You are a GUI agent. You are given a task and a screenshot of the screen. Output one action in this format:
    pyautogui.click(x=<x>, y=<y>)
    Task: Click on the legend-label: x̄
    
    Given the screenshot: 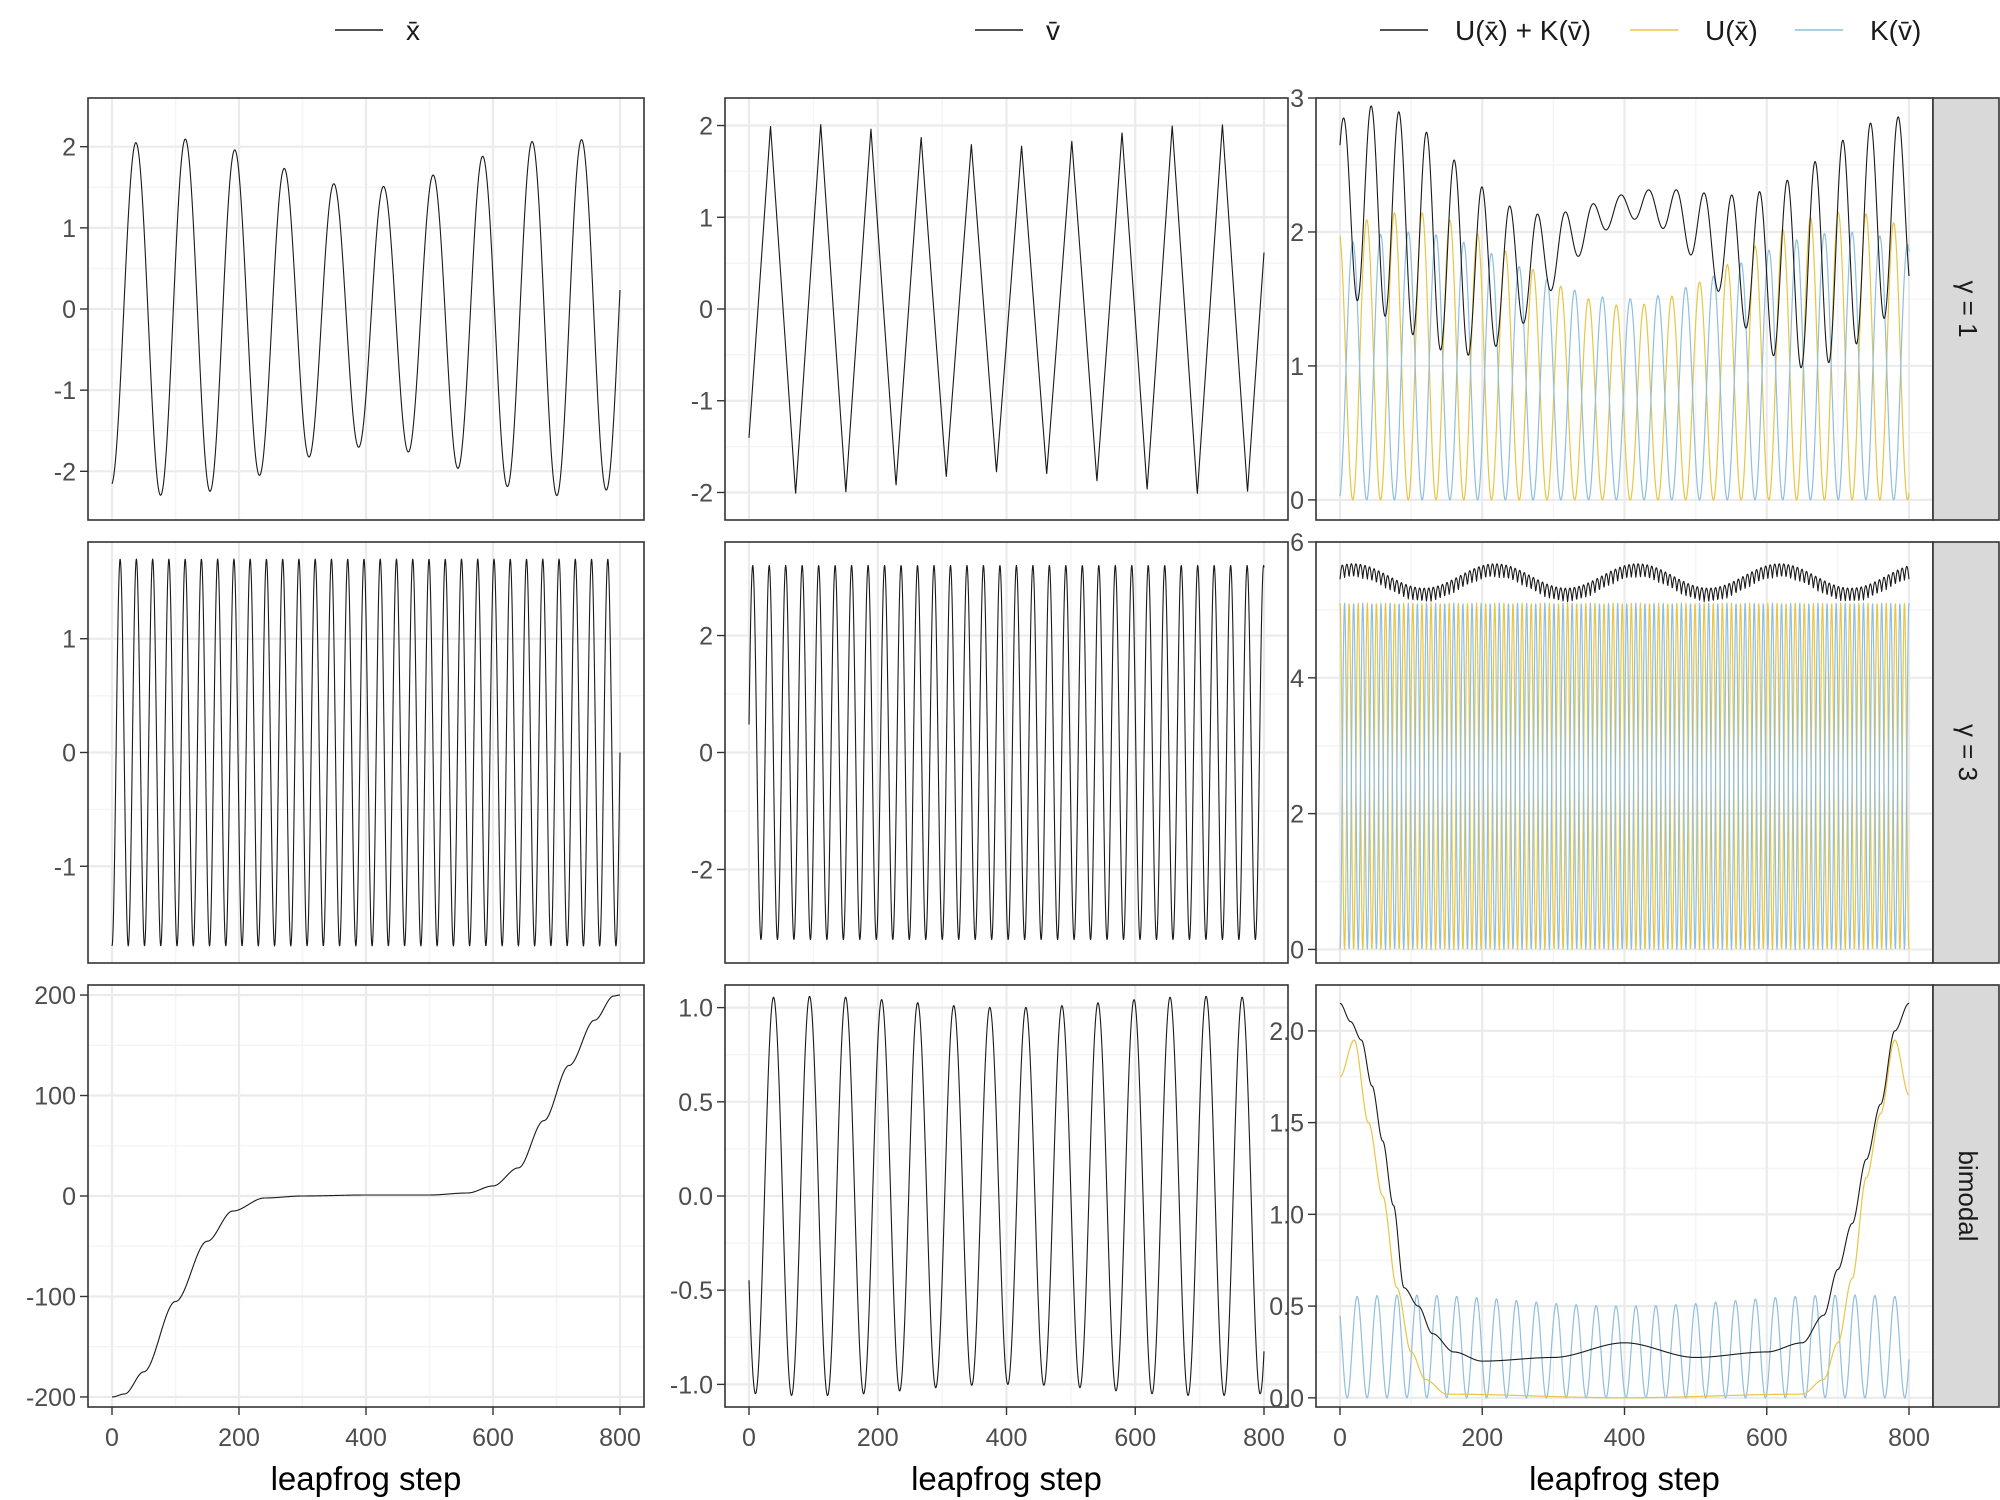 What is the action you would take?
    pyautogui.click(x=413, y=30)
    